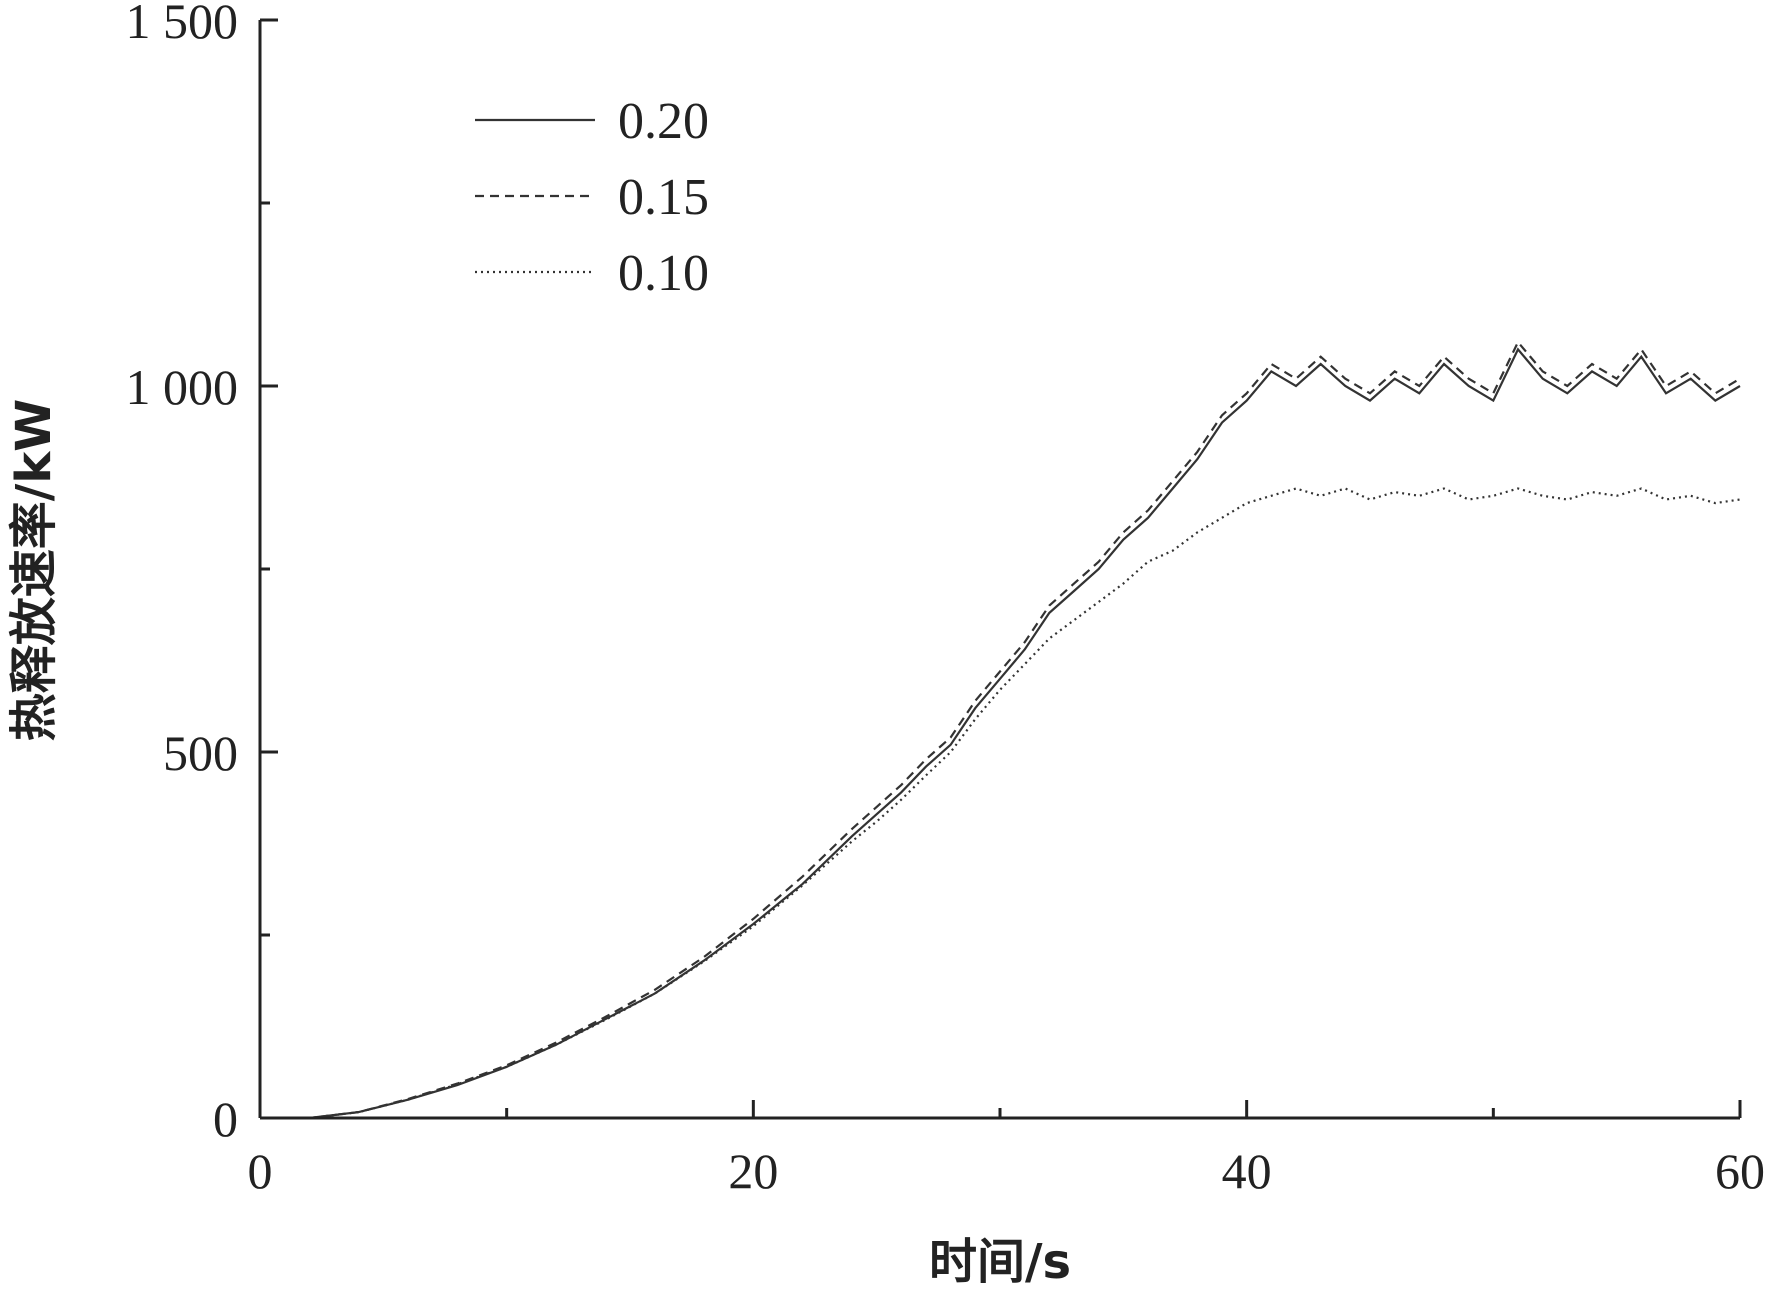 The image size is (1772, 1295). What do you see at coordinates (1247, 1171) in the screenshot?
I see `x-tick-label: 40` at bounding box center [1247, 1171].